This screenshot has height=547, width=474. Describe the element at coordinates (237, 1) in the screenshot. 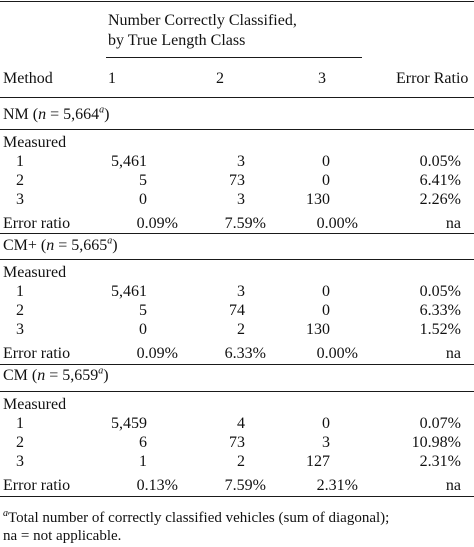

I see `table-top-rule` at that location.